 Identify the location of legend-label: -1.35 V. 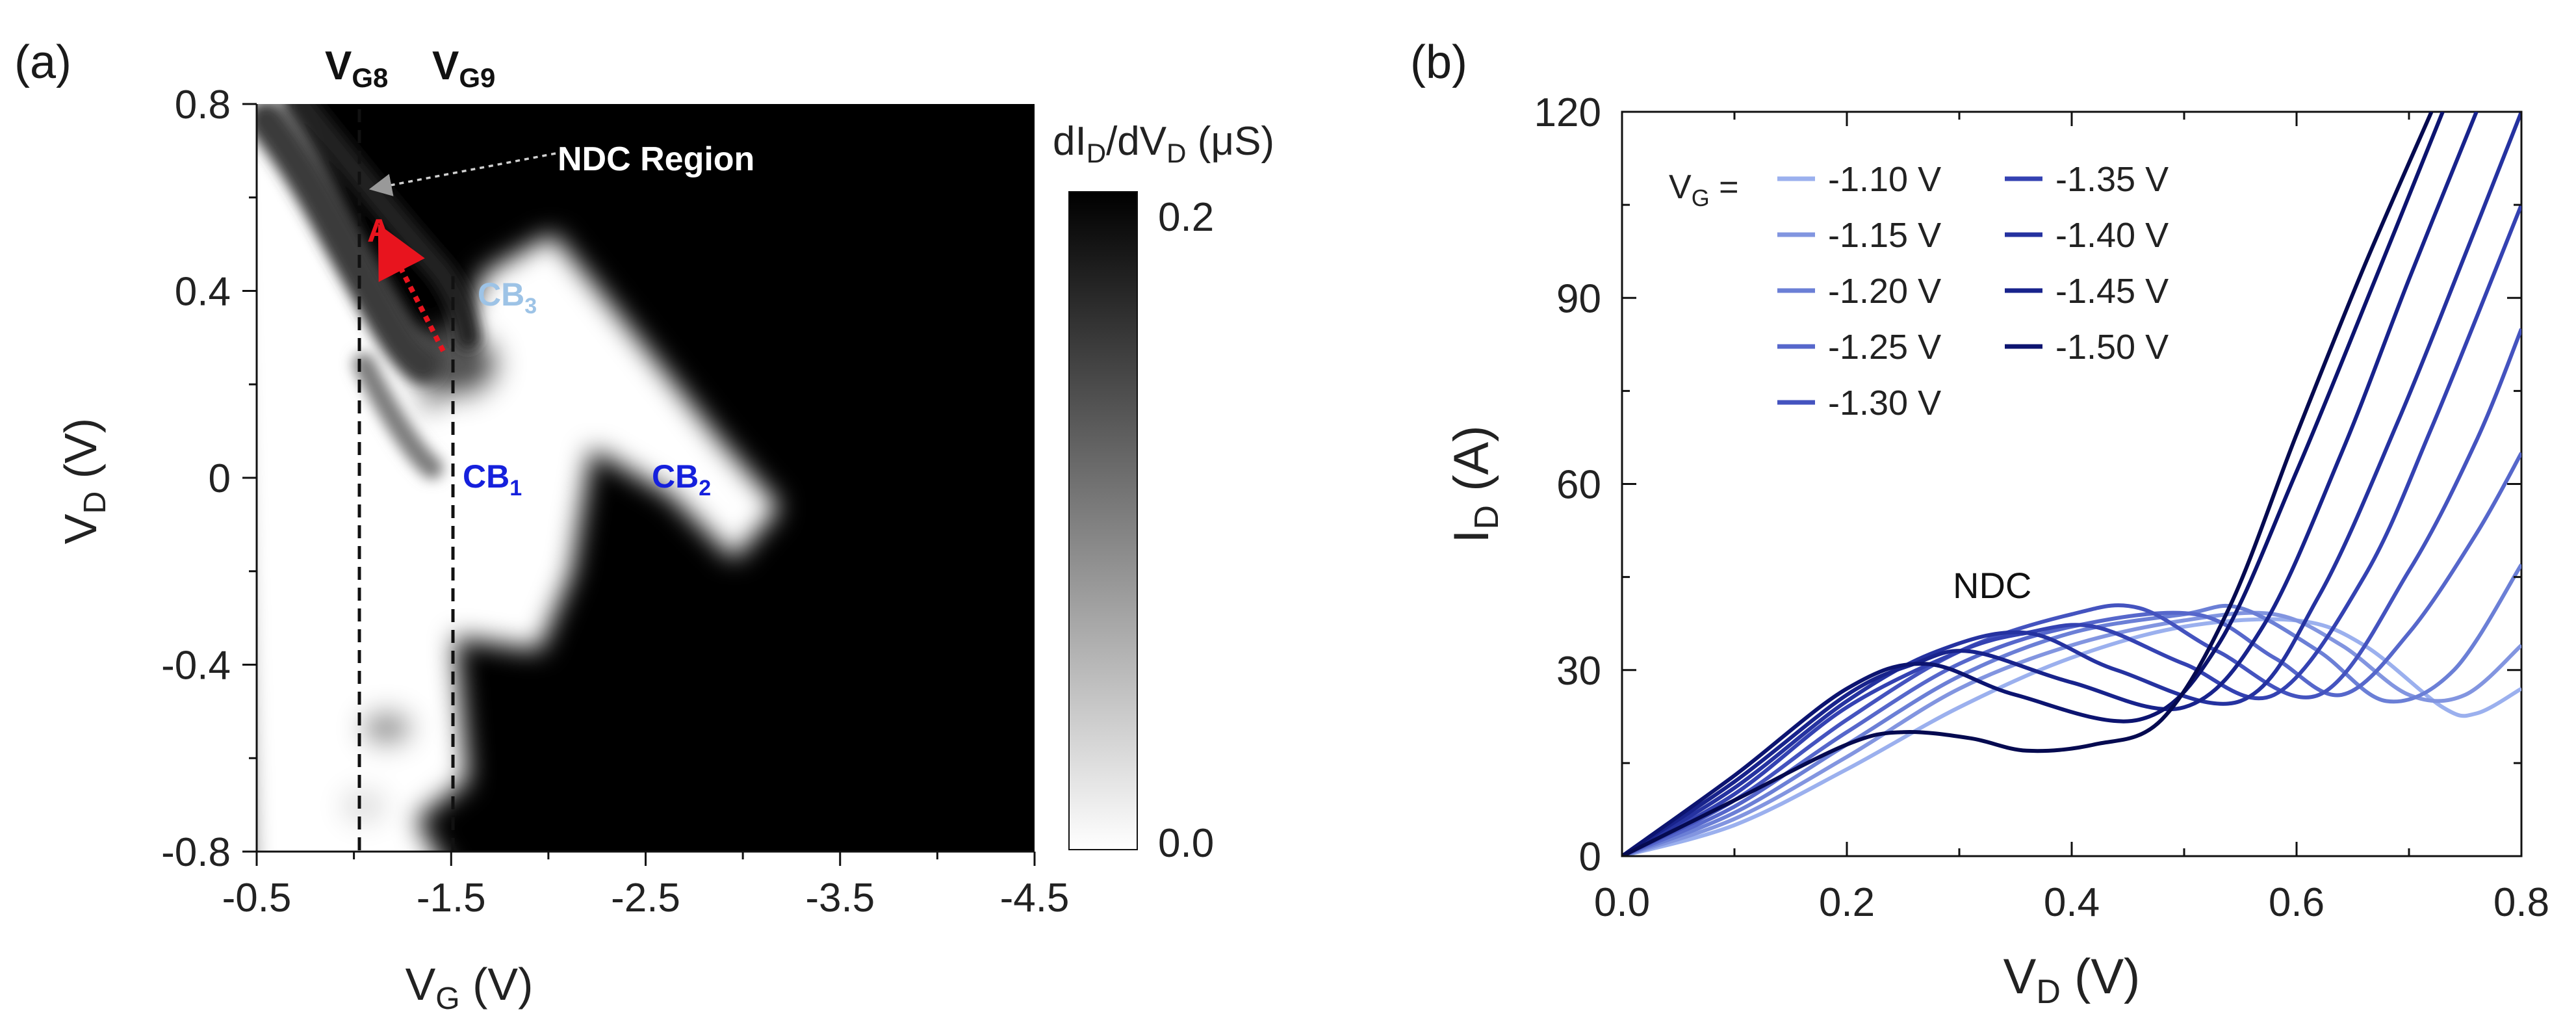
(2112, 179).